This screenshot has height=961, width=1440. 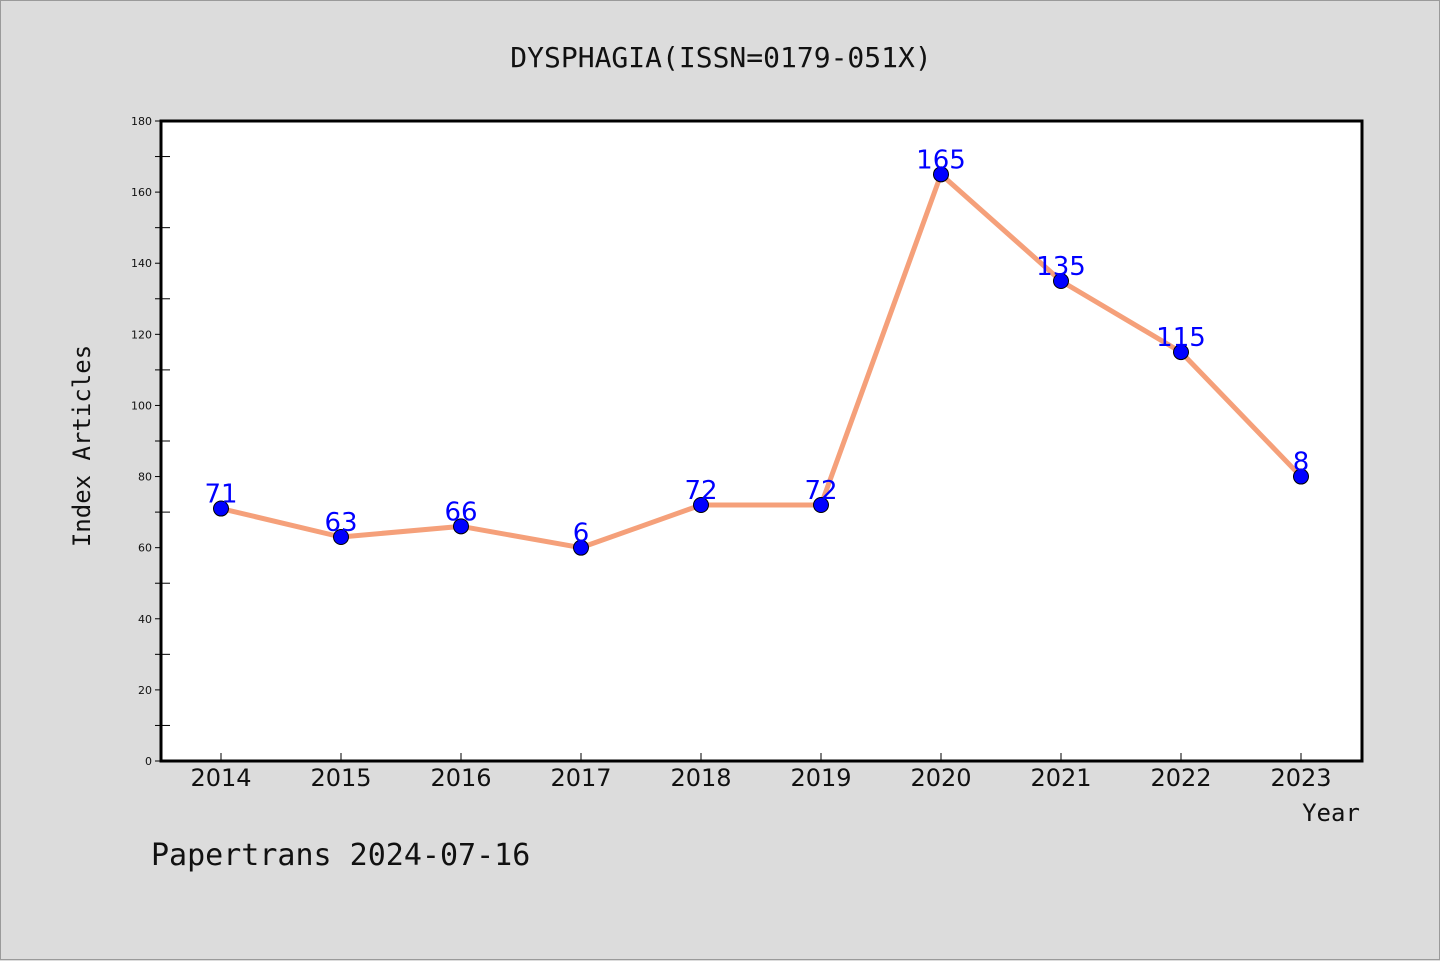 I want to click on y-tick-label: 40, so click(x=145, y=619).